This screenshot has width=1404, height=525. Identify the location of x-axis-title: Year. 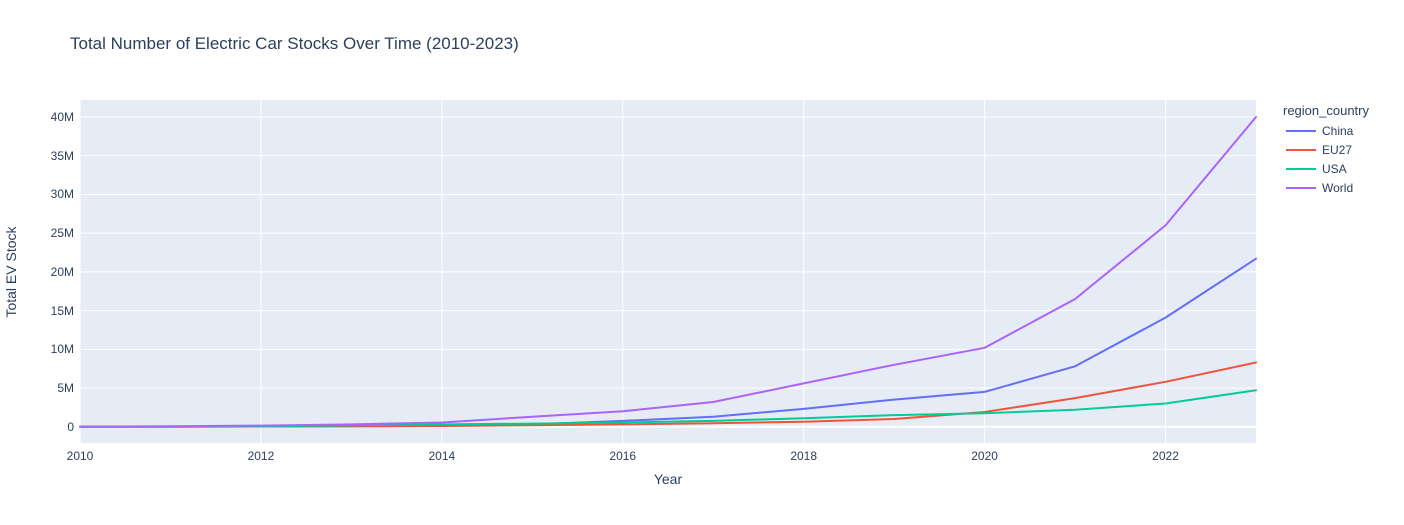
(668, 479).